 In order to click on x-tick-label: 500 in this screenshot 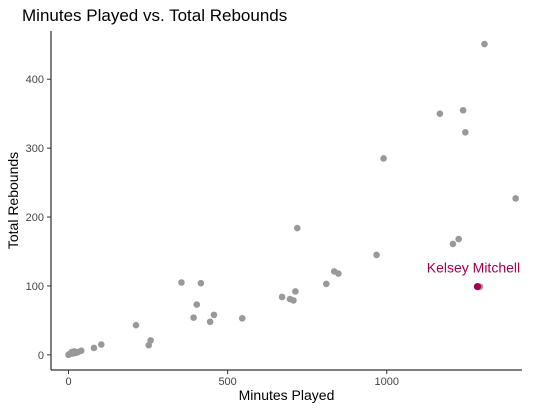, I will do `click(227, 382)`.